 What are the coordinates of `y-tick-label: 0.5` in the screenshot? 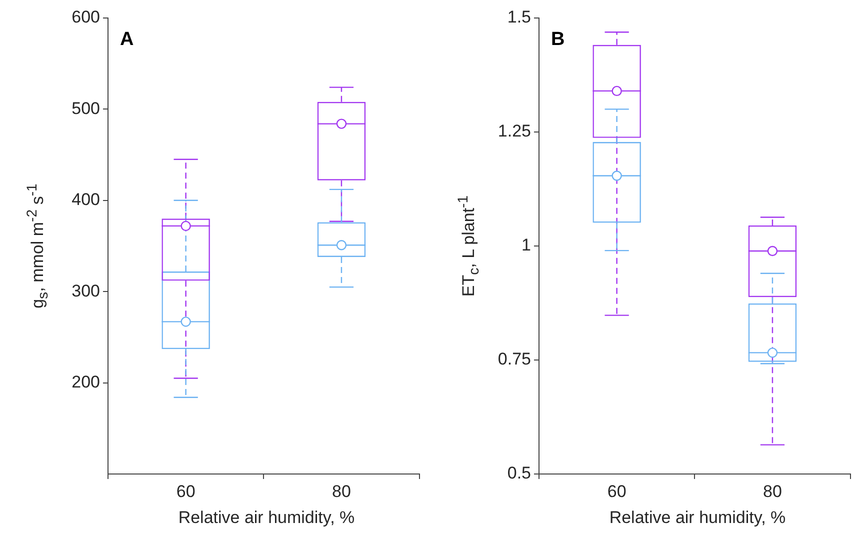 It's located at (519, 473).